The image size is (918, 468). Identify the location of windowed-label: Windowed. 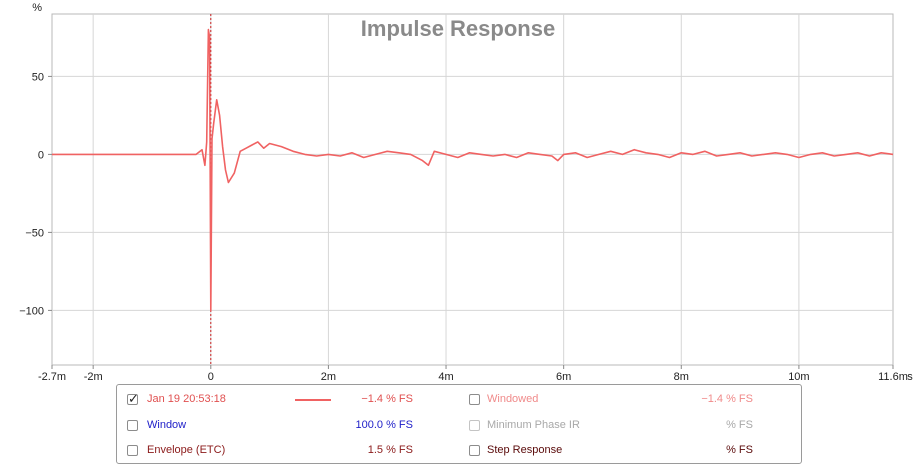
(513, 399).